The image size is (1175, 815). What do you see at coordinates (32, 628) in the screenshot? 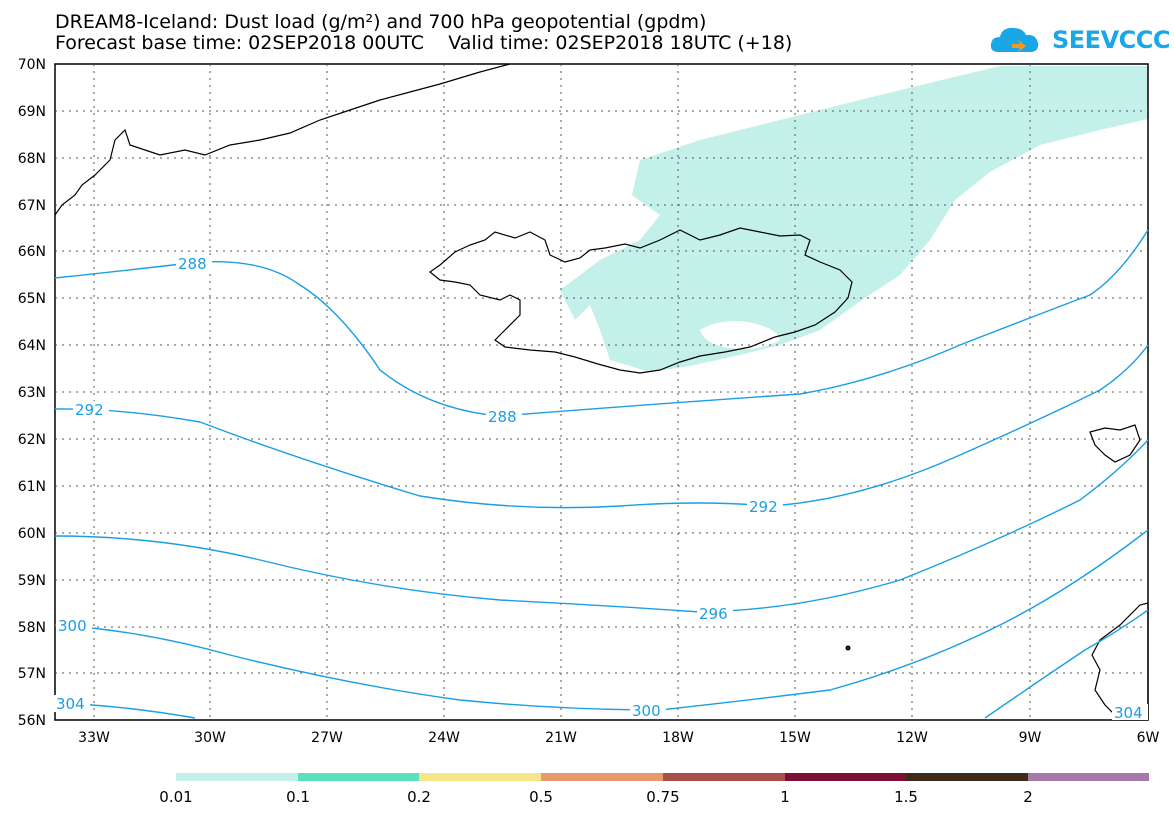
I see `lat-label: 58N` at bounding box center [32, 628].